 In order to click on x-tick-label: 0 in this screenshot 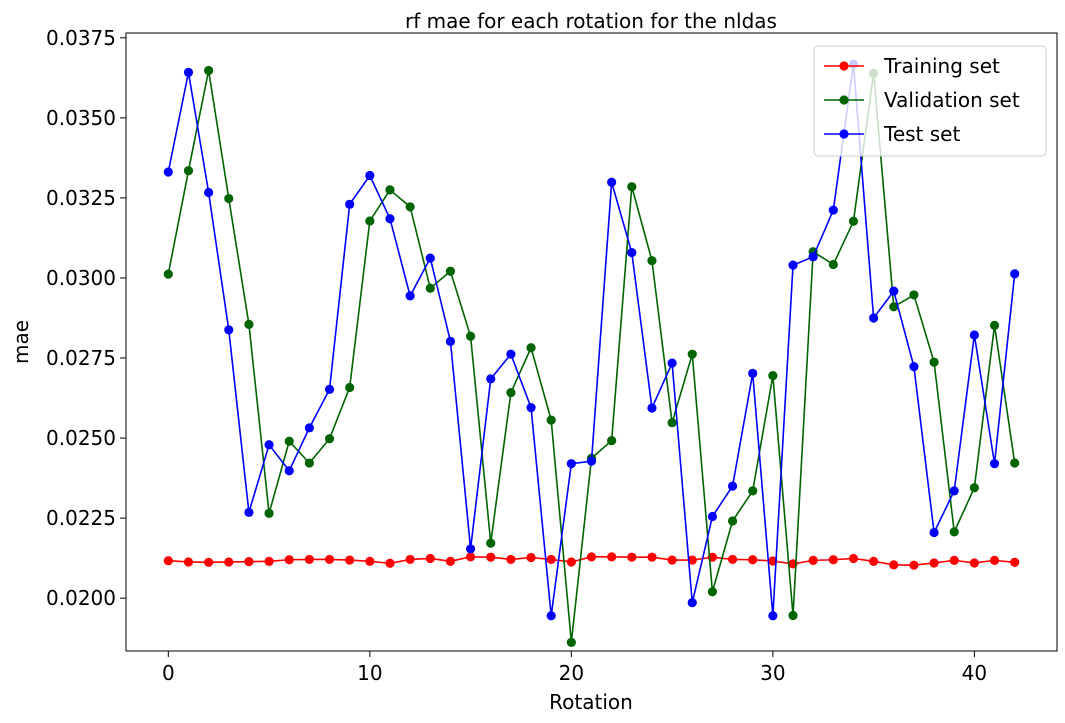, I will do `click(168, 673)`.